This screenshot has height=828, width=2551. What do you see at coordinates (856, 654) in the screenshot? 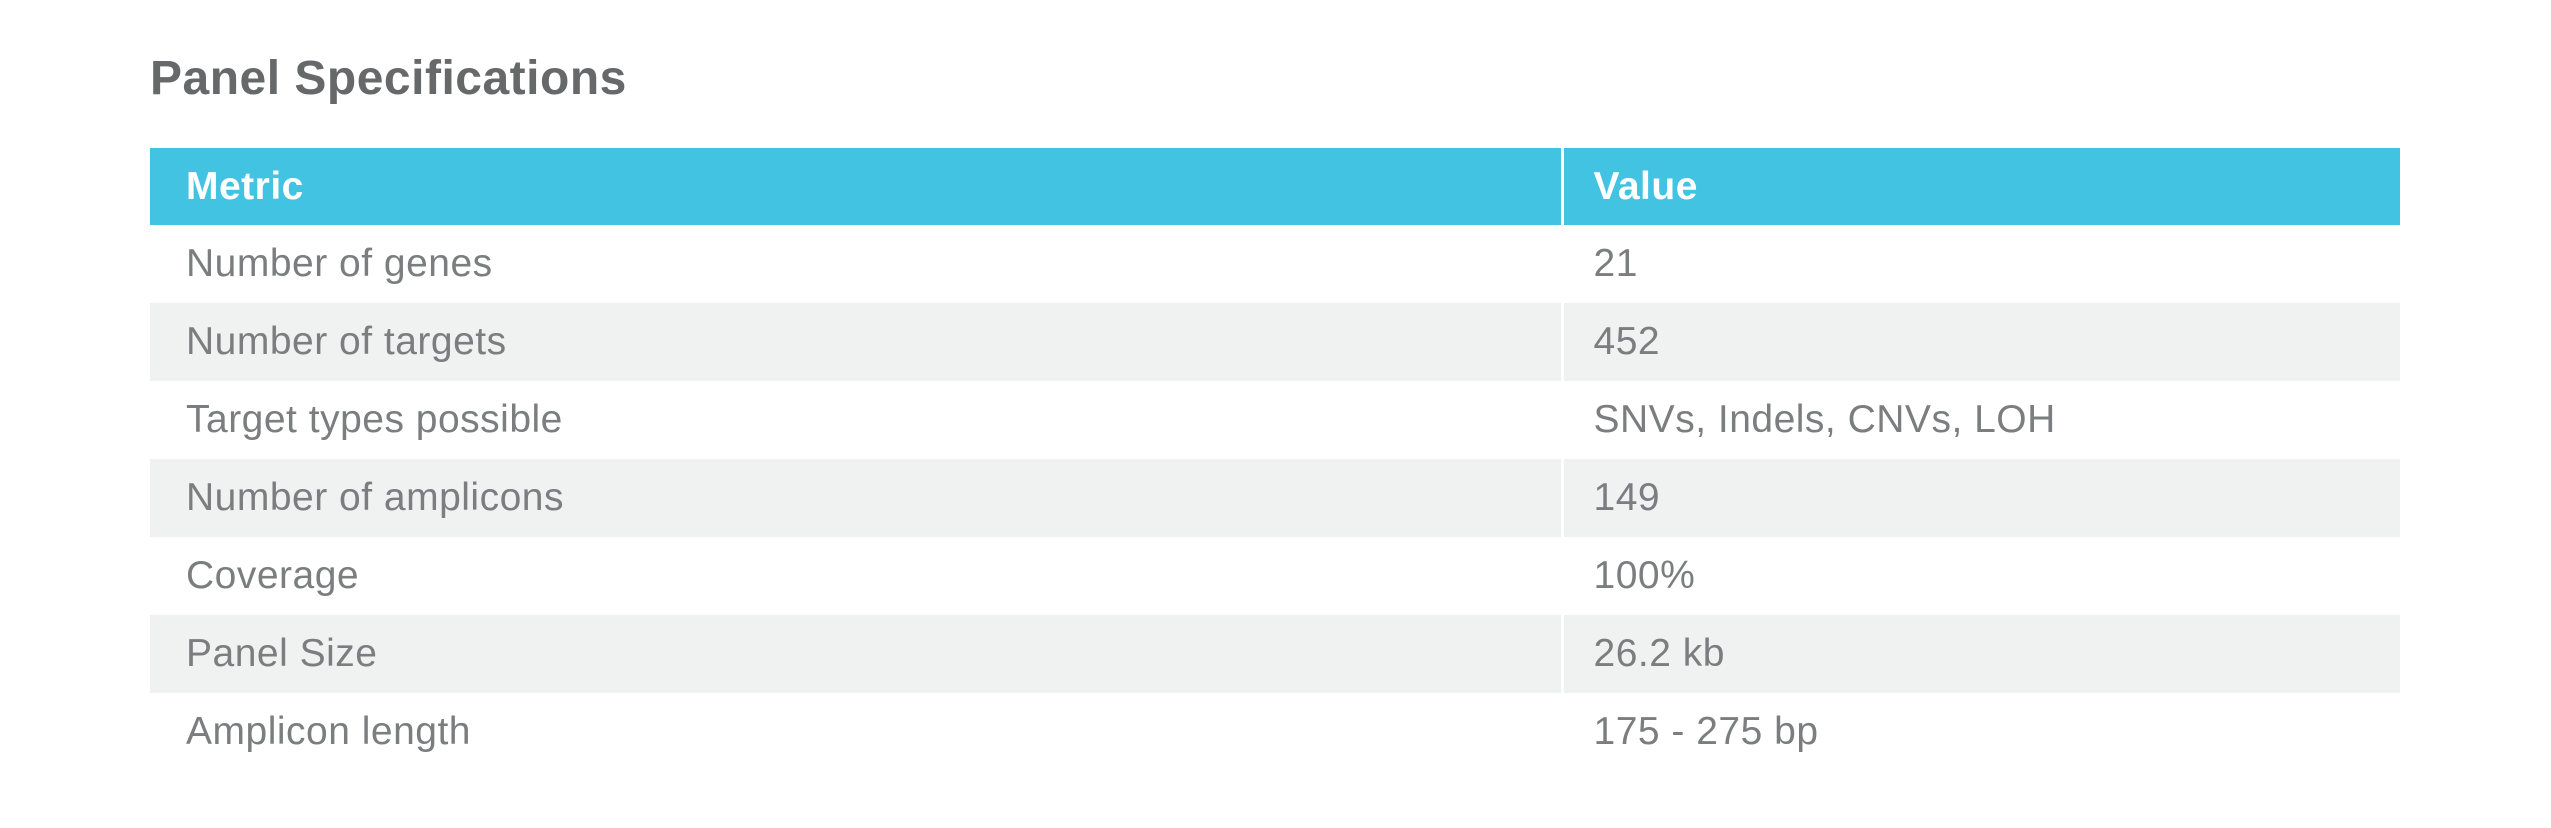
I see `metric-cell: Panel Size` at bounding box center [856, 654].